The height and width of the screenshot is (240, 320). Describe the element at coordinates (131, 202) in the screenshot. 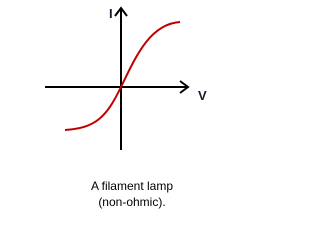

I see `caption-line: (non-ohmic).` at that location.